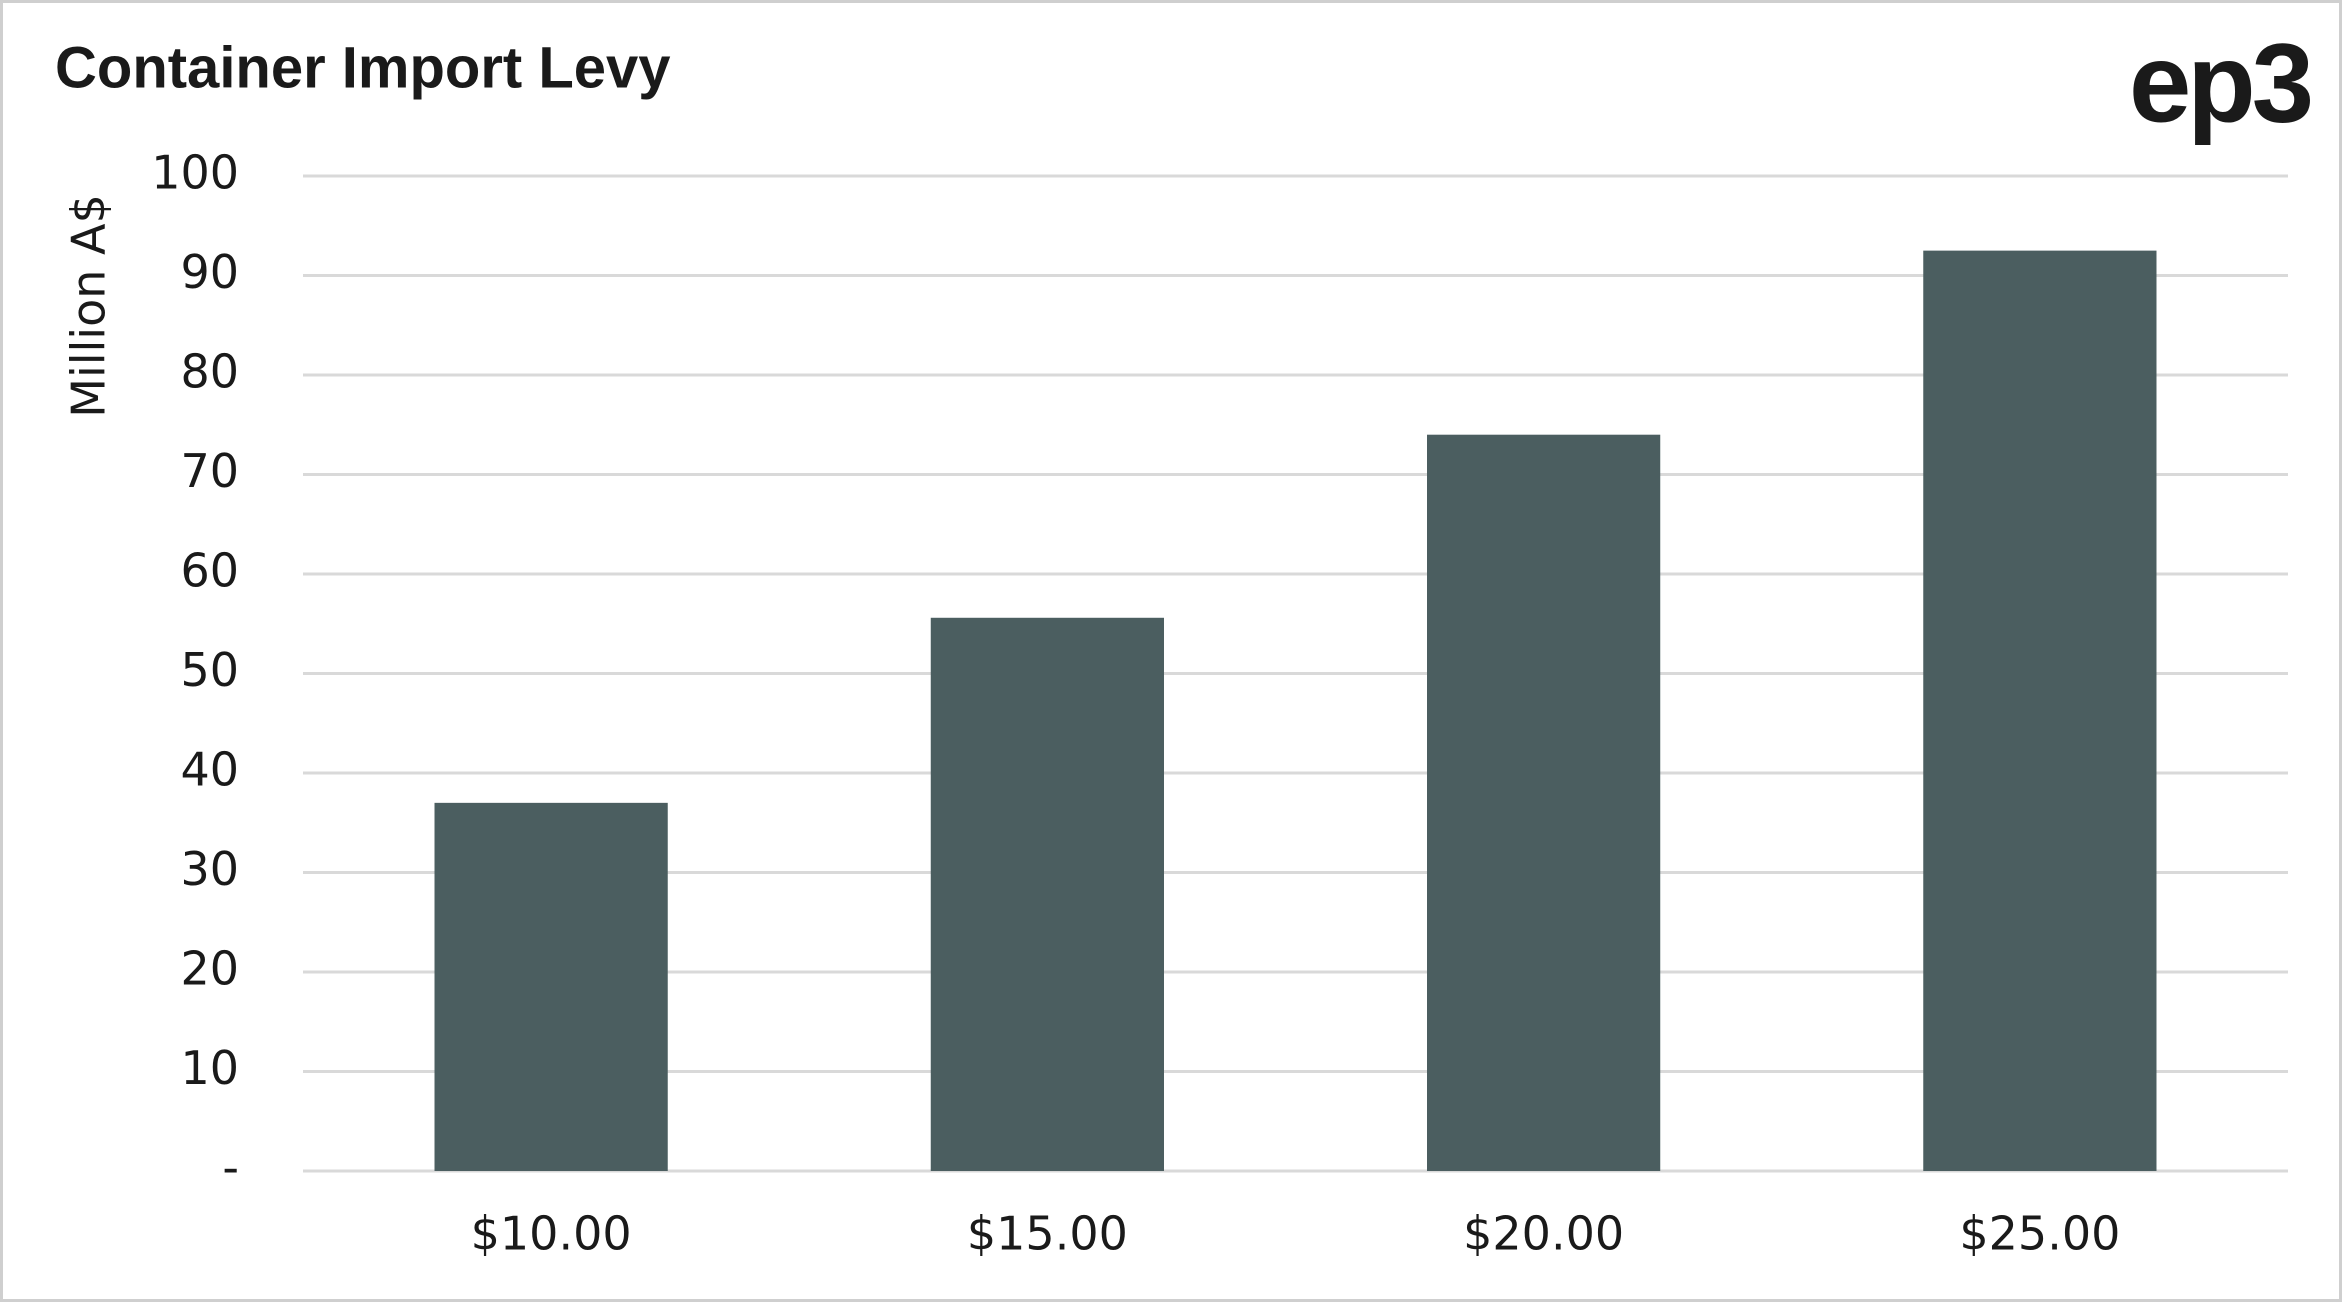  Describe the element at coordinates (209, 372) in the screenshot. I see `y-tick-label: 80` at that location.